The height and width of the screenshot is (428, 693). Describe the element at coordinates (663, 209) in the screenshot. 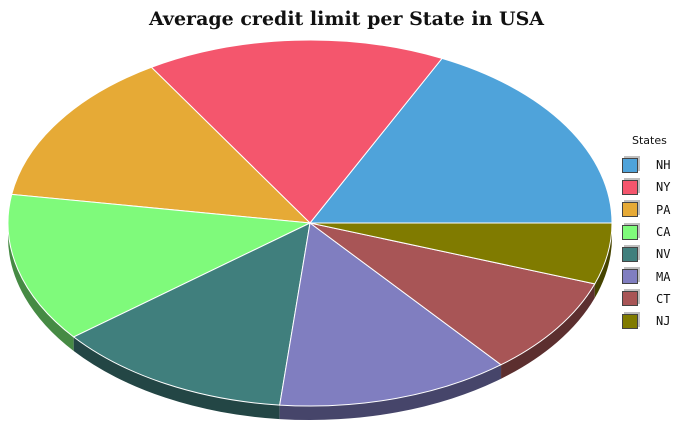

I see `legend-label-pa: PA` at that location.